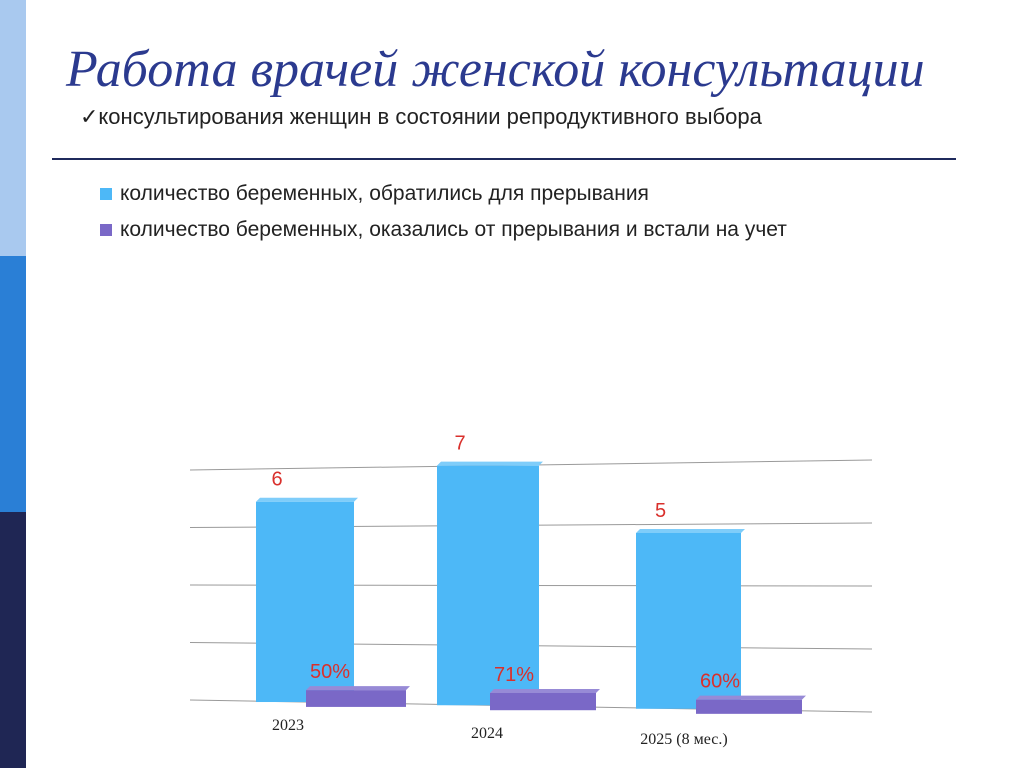 The height and width of the screenshot is (768, 1024). What do you see at coordinates (683, 739) in the screenshot?
I see `category-label-2: 2025 (8 мес.)` at bounding box center [683, 739].